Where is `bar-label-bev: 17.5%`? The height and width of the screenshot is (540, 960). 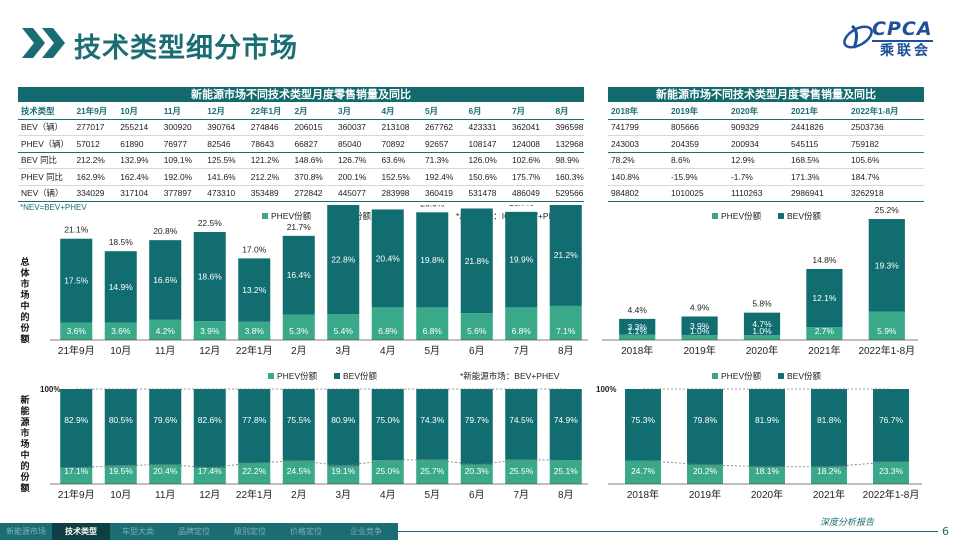
bar-label-bev: 17.5% is located at coordinates (76, 281).